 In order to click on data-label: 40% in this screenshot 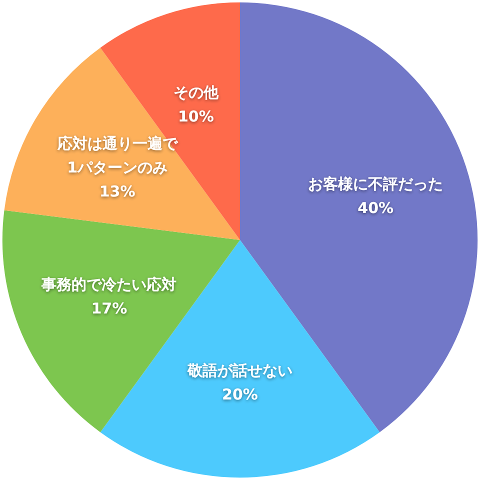, I will do `click(376, 207)`.